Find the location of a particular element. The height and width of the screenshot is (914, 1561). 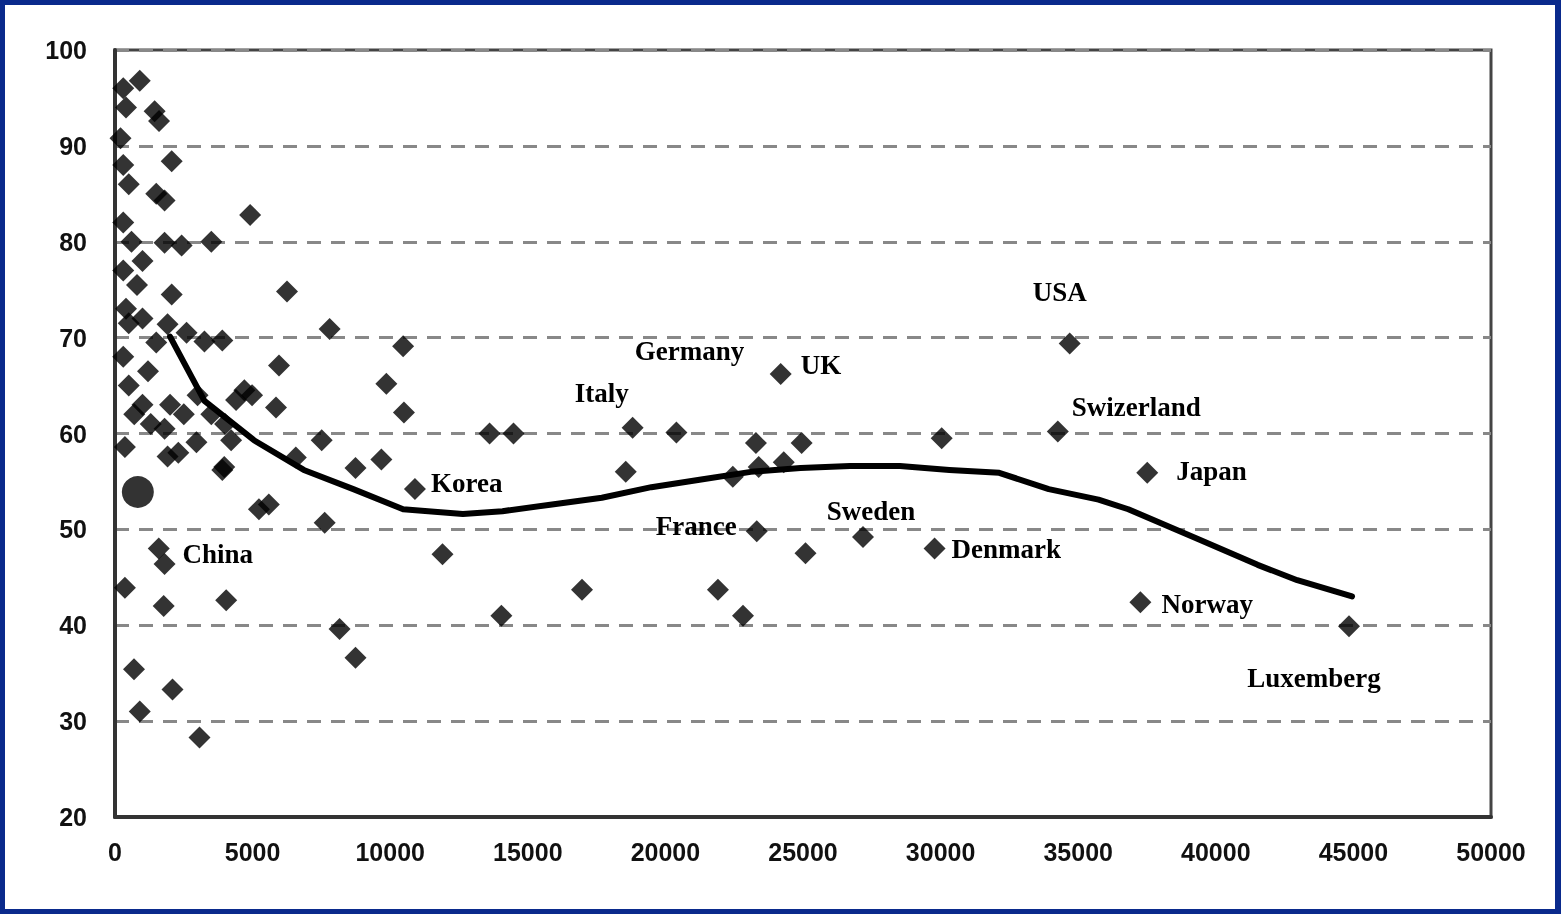

annotation: UK is located at coordinates (821, 365).